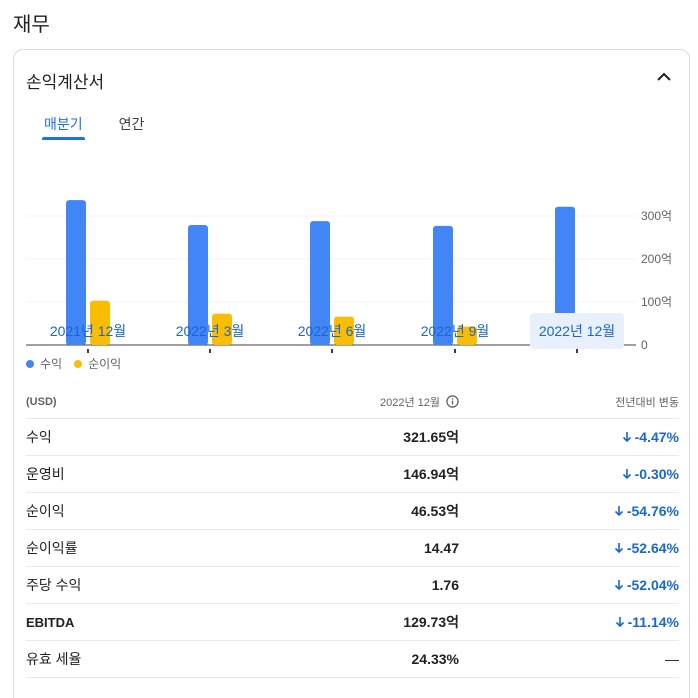 The height and width of the screenshot is (698, 698). What do you see at coordinates (647, 402) in the screenshot?
I see `change-header: 전년대비 변동` at bounding box center [647, 402].